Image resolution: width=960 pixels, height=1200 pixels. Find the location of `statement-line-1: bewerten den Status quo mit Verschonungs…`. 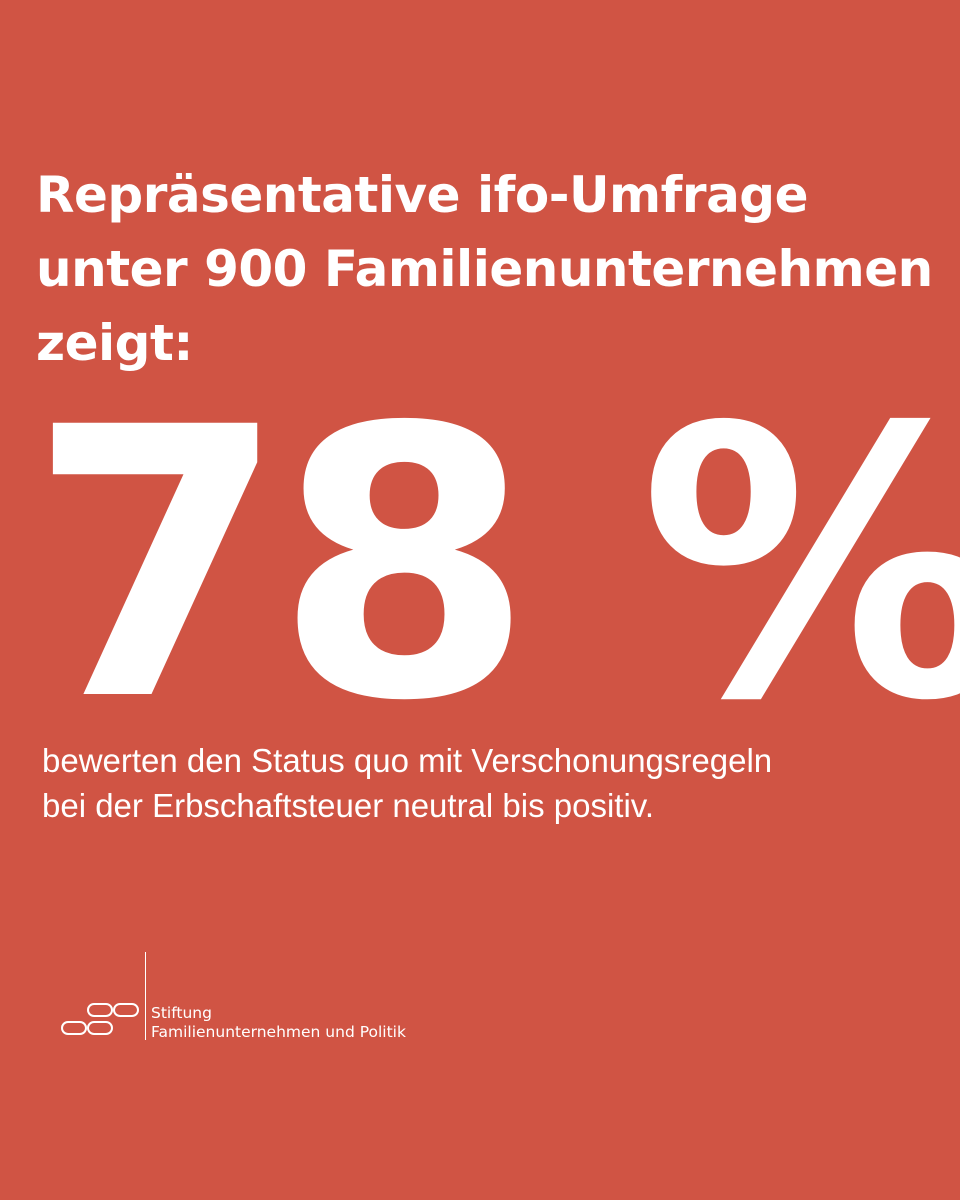

statement-line-1: bewerten den Status quo mit Verschonungs… is located at coordinates (407, 760).